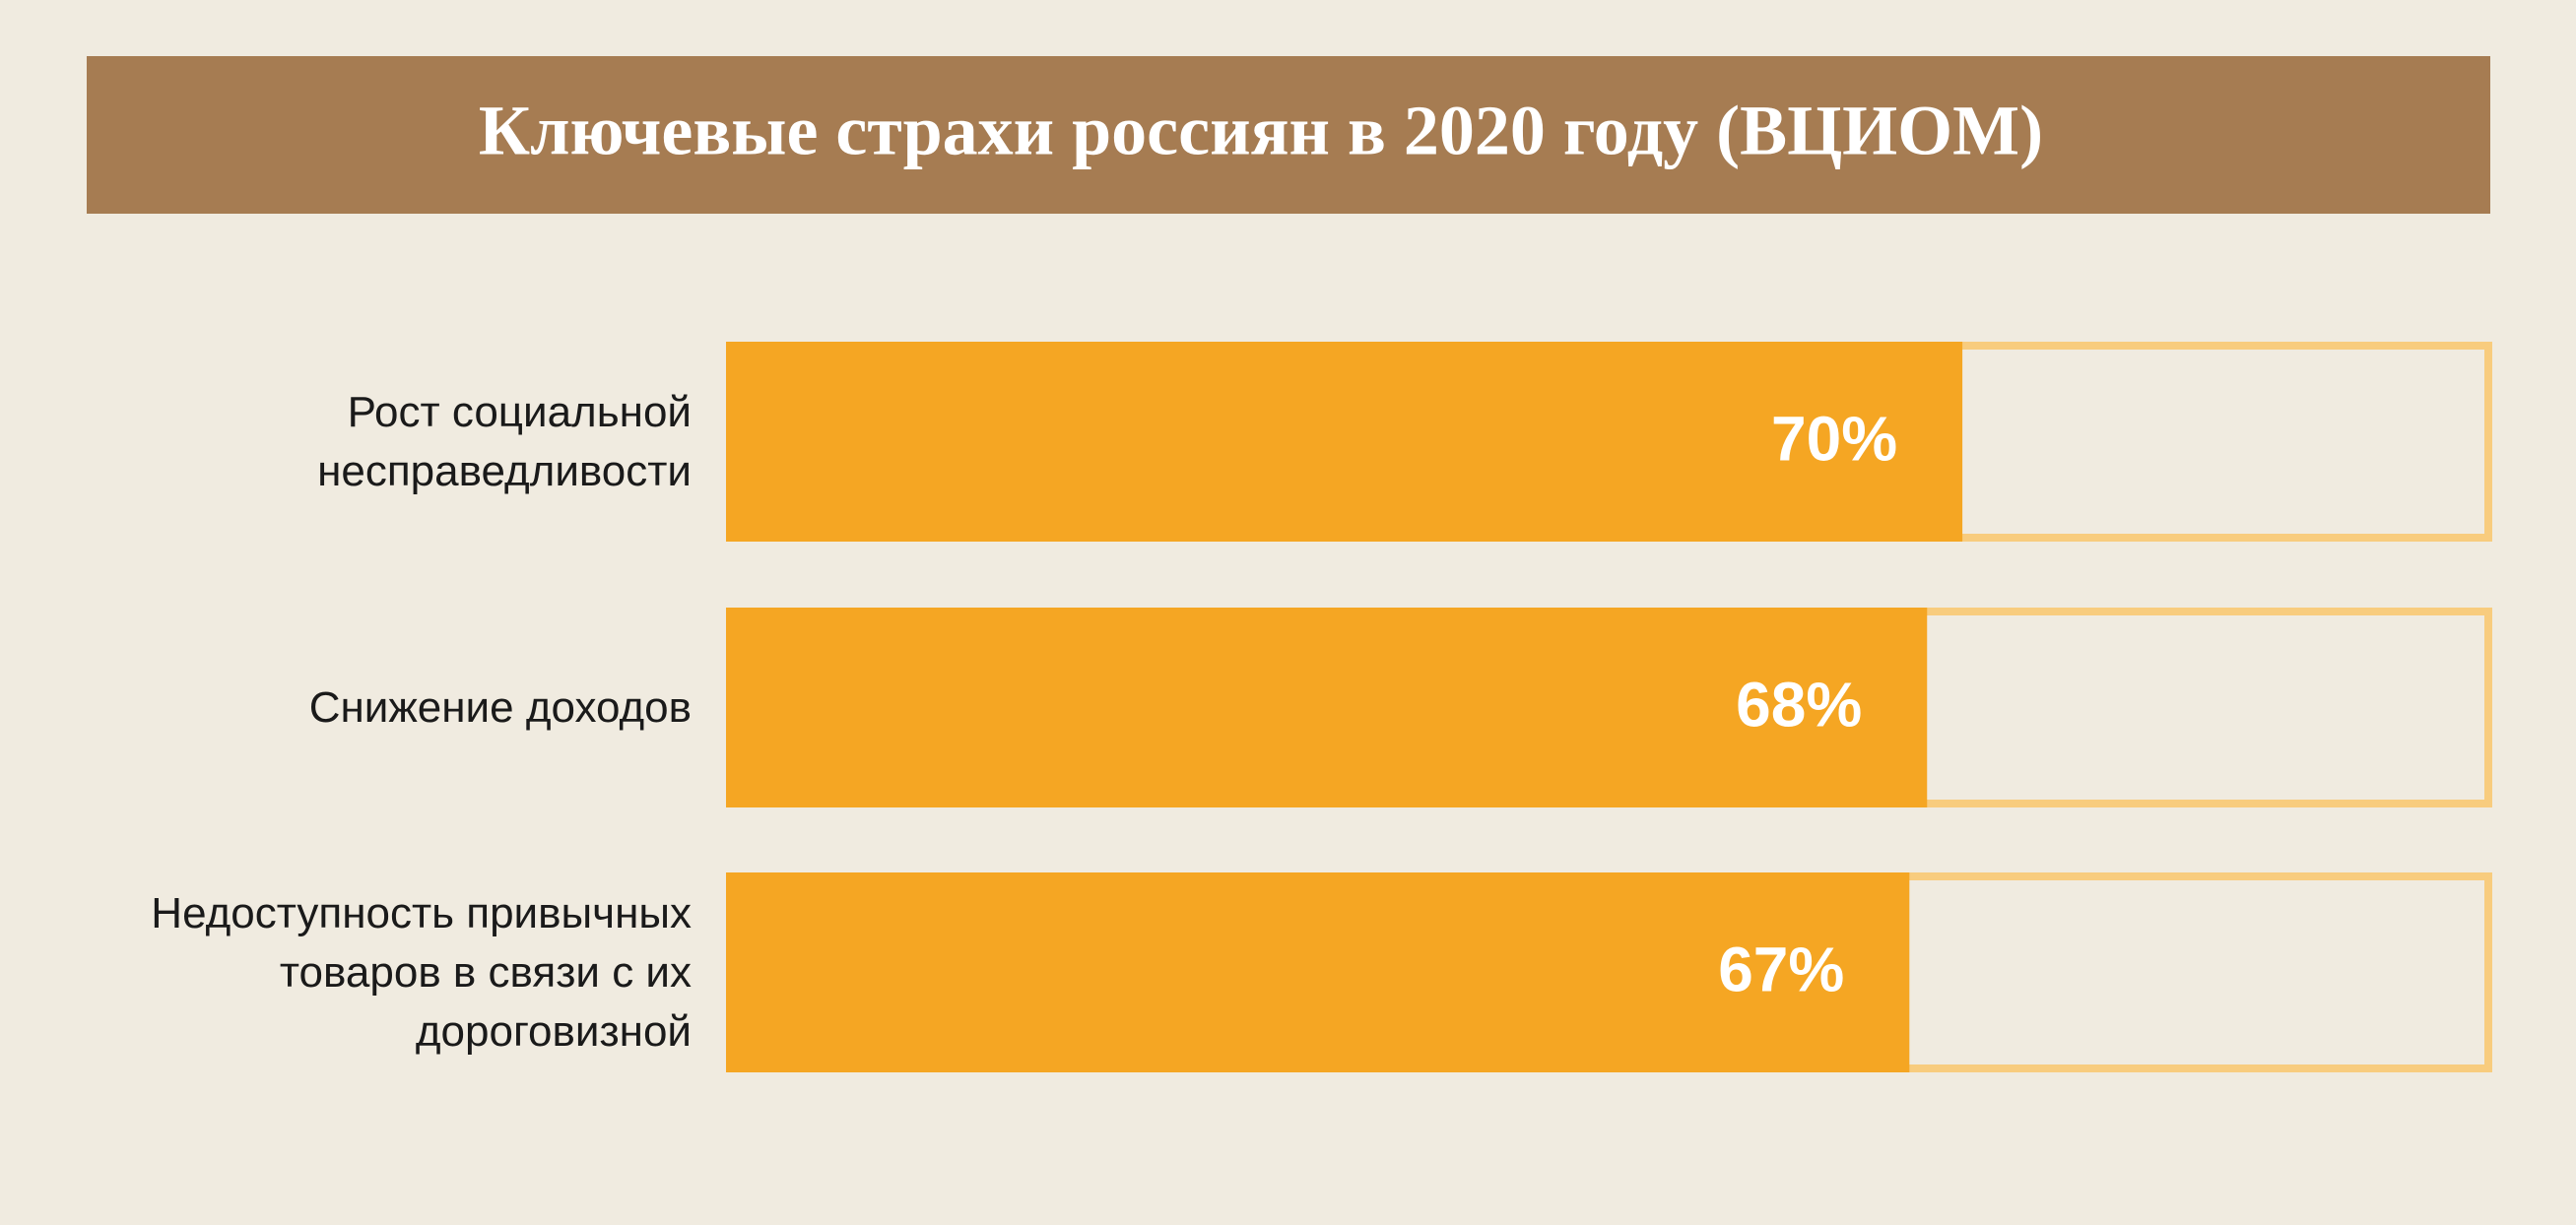 The width and height of the screenshot is (2576, 1225). I want to click on category-label: Снижение доходов, so click(500, 707).